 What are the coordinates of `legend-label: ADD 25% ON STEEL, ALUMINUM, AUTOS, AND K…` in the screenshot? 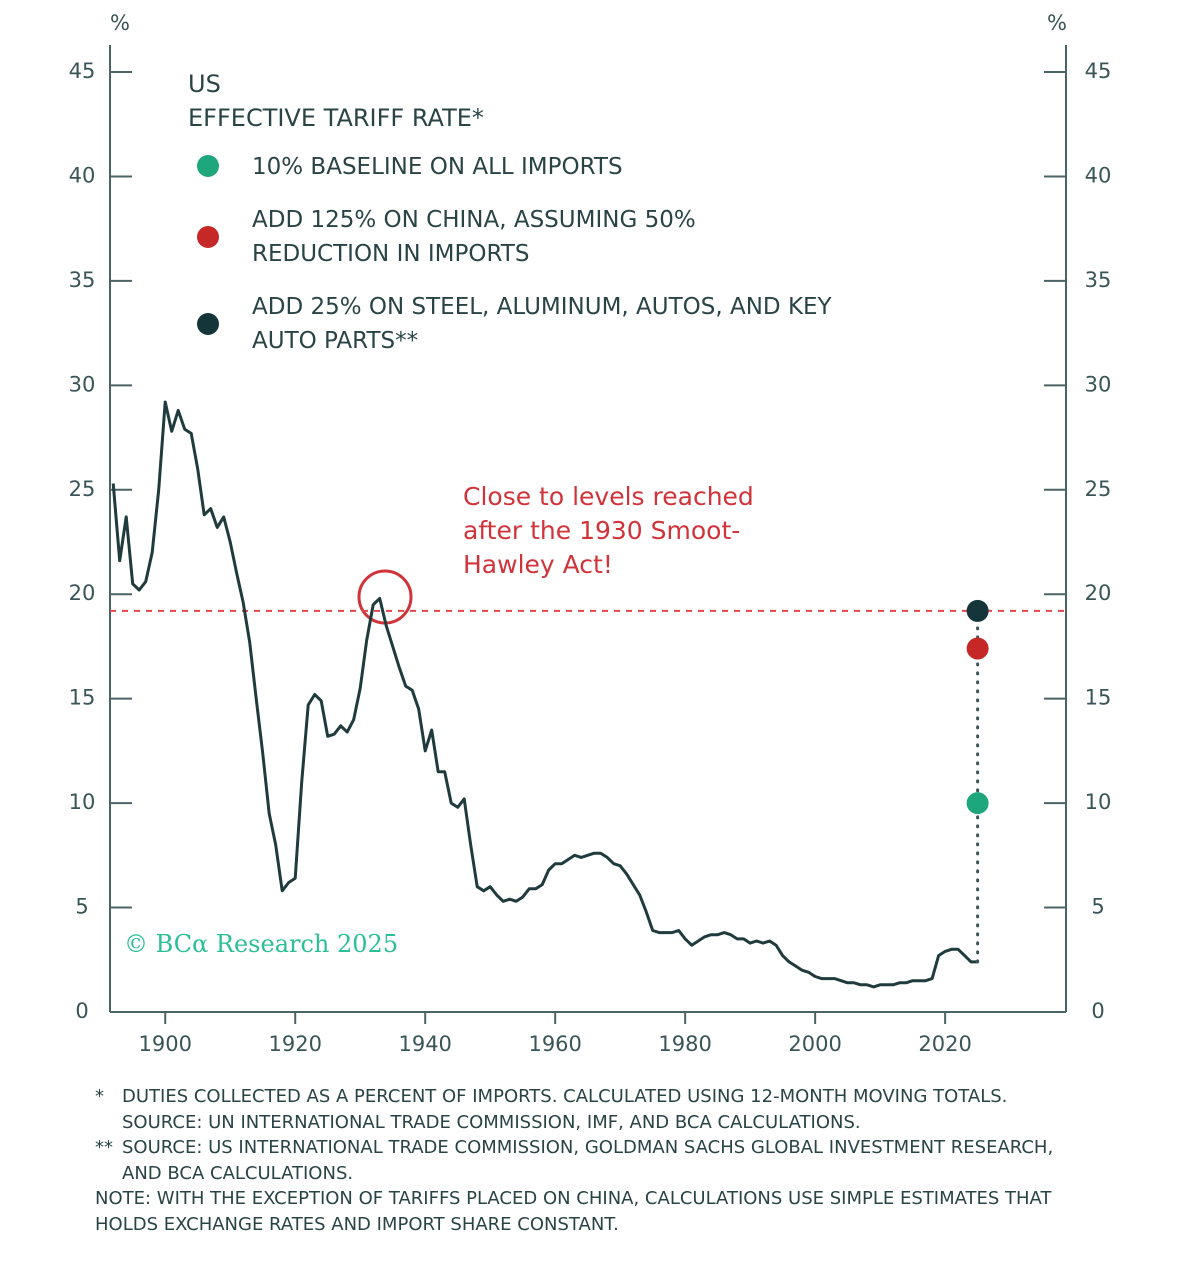 It's located at (542, 324).